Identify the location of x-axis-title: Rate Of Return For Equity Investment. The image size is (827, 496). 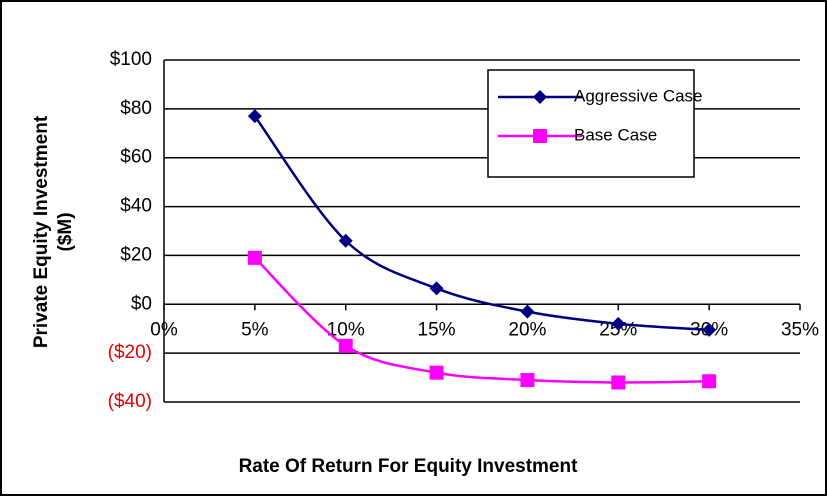
(409, 466).